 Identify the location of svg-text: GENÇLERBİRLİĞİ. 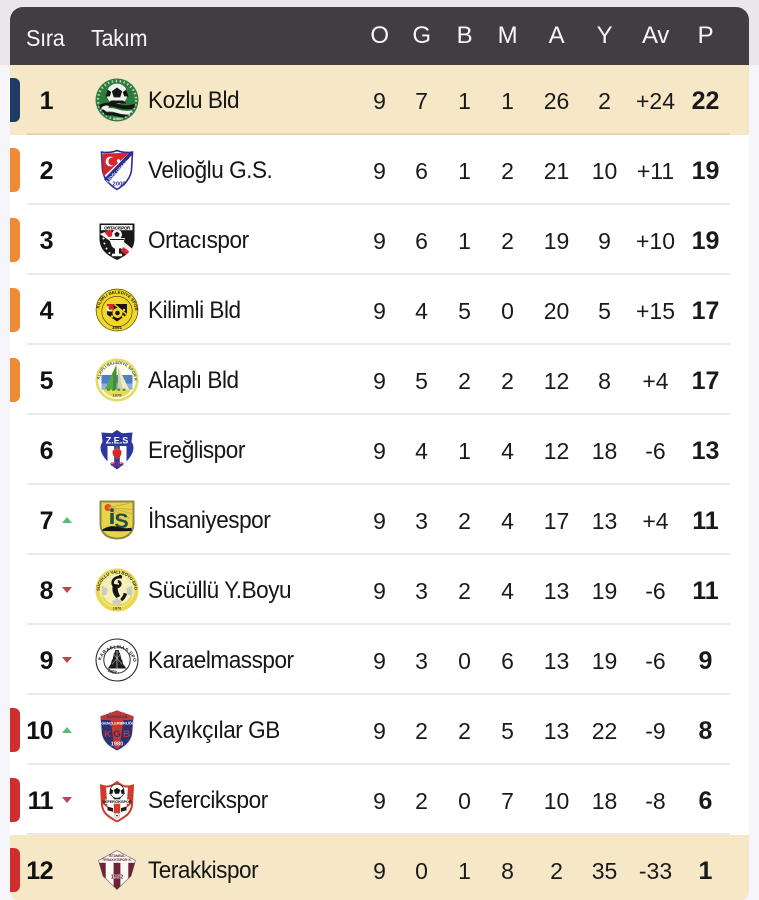
(117, 723).